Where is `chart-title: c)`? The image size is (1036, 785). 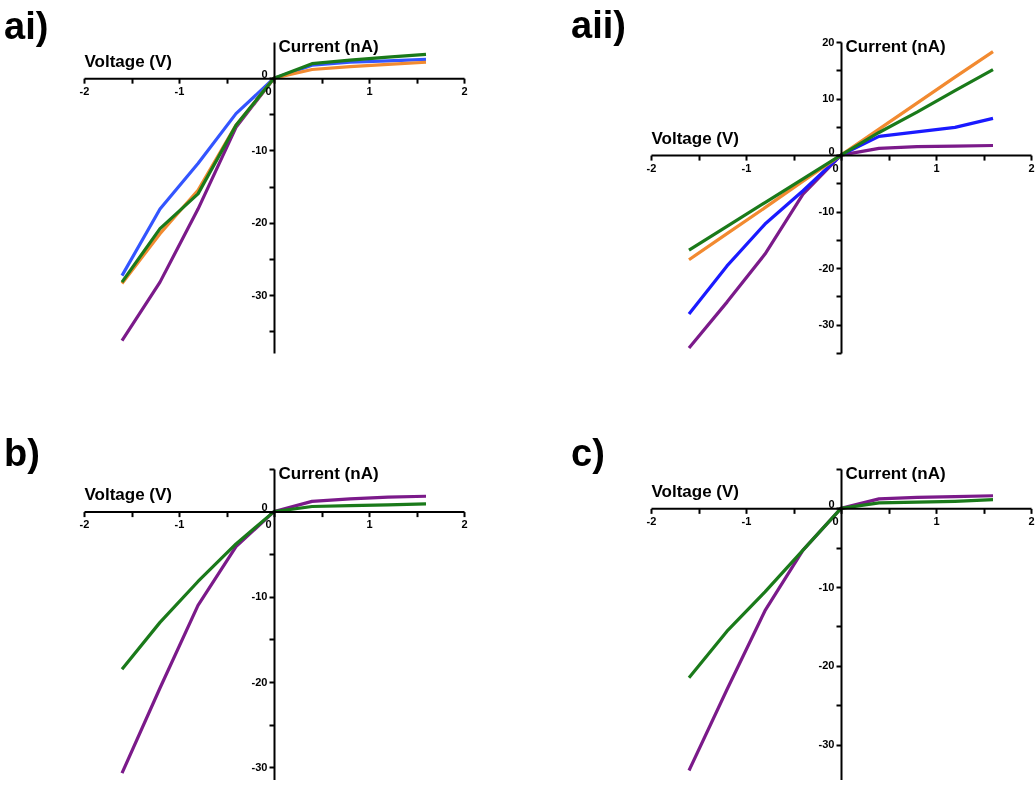 chart-title: c) is located at coordinates (588, 453).